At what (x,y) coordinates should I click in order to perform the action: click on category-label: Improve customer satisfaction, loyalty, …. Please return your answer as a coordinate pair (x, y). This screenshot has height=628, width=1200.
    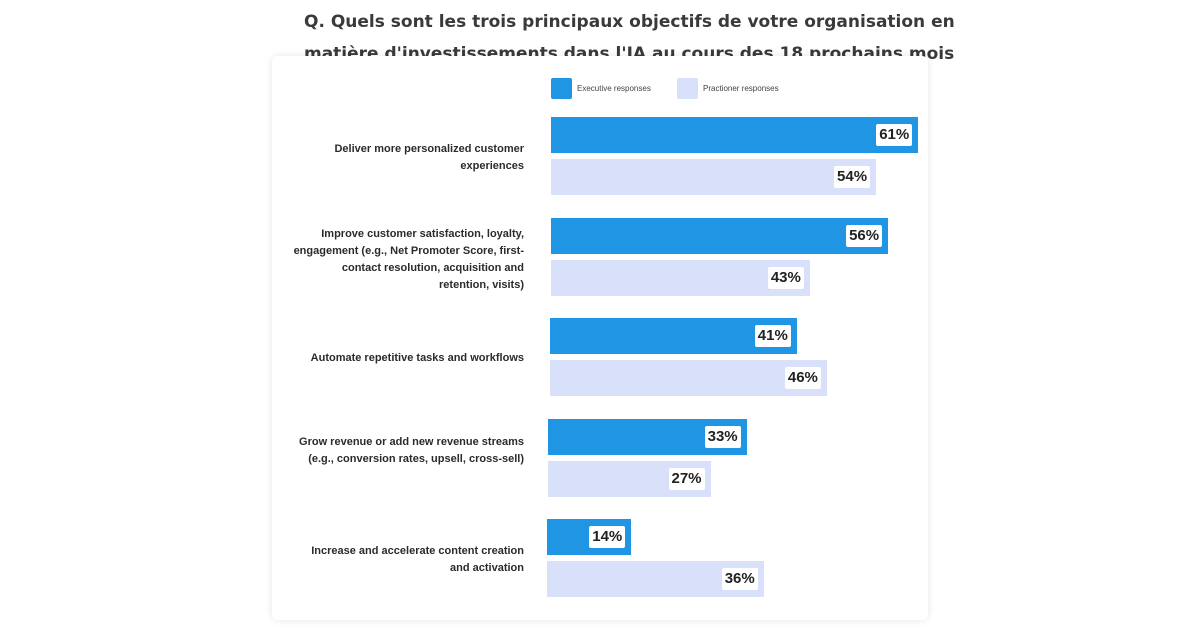
    Looking at the image, I should click on (408, 259).